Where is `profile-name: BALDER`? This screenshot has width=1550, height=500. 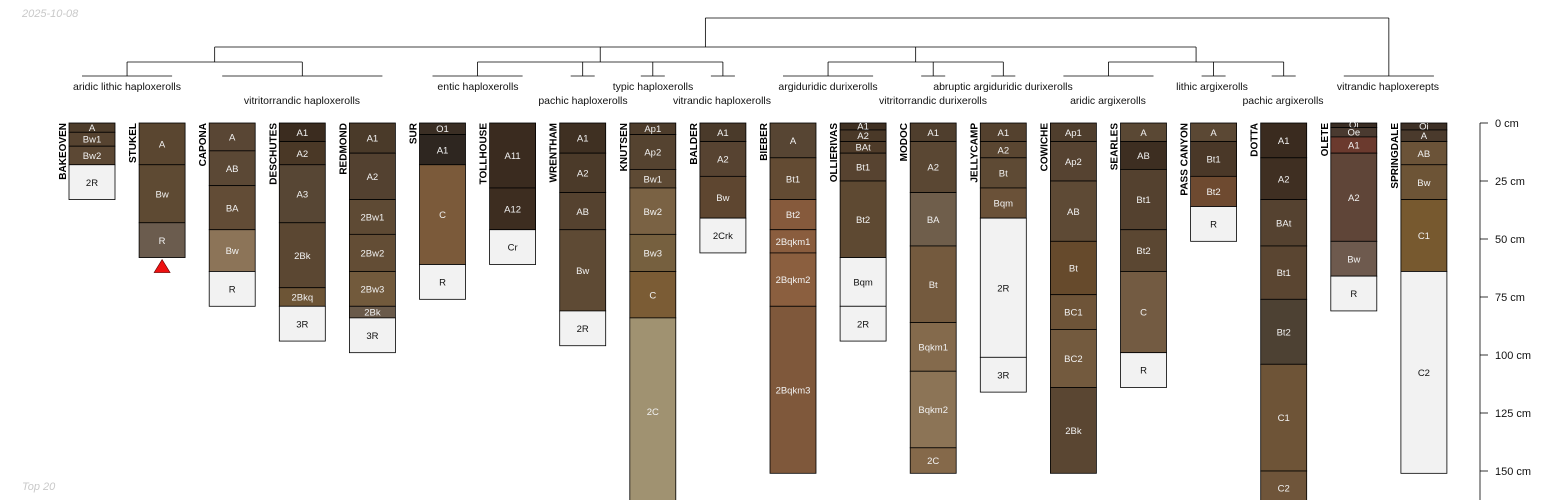
profile-name: BALDER is located at coordinates (694, 143).